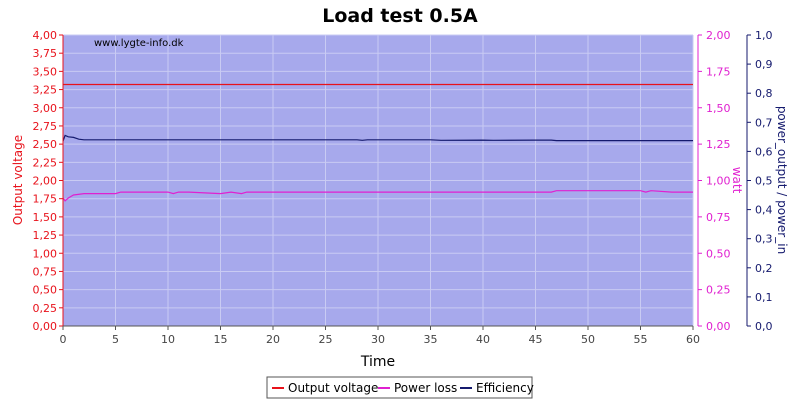 This screenshot has height=400, width=800. I want to click on y-left-tick-label: 1,00, so click(45, 253).